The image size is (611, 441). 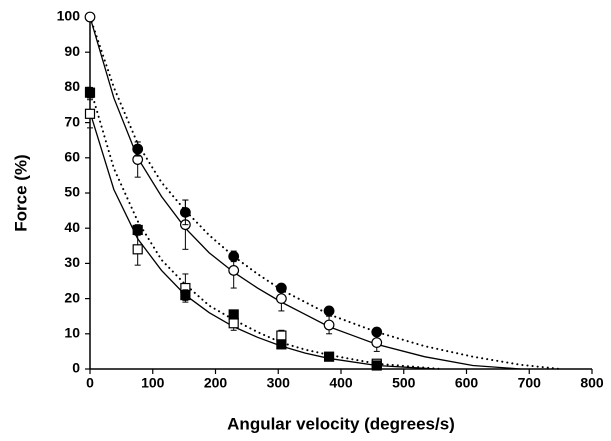 I want to click on x-axis-title: Angular velocity (degrees/s), so click(x=341, y=423).